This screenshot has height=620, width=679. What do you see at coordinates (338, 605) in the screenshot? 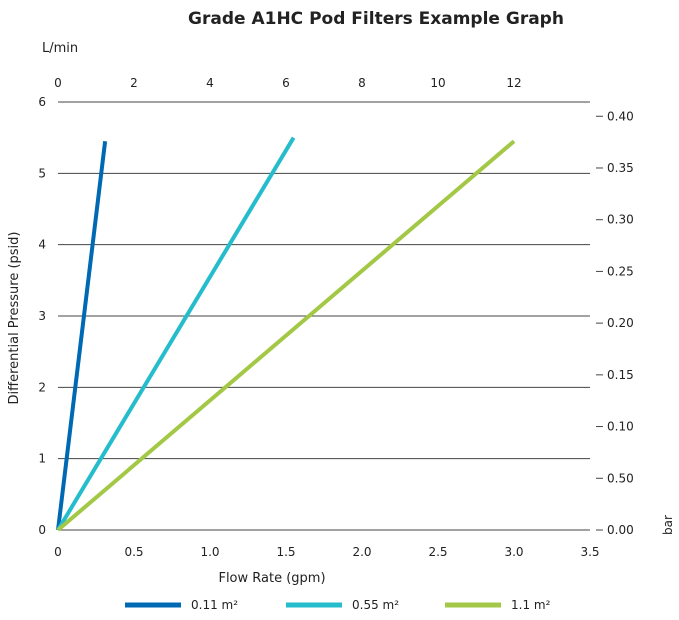
I see `legend: 0.11 m² 0.55 m² 1.1 m²` at bounding box center [338, 605].